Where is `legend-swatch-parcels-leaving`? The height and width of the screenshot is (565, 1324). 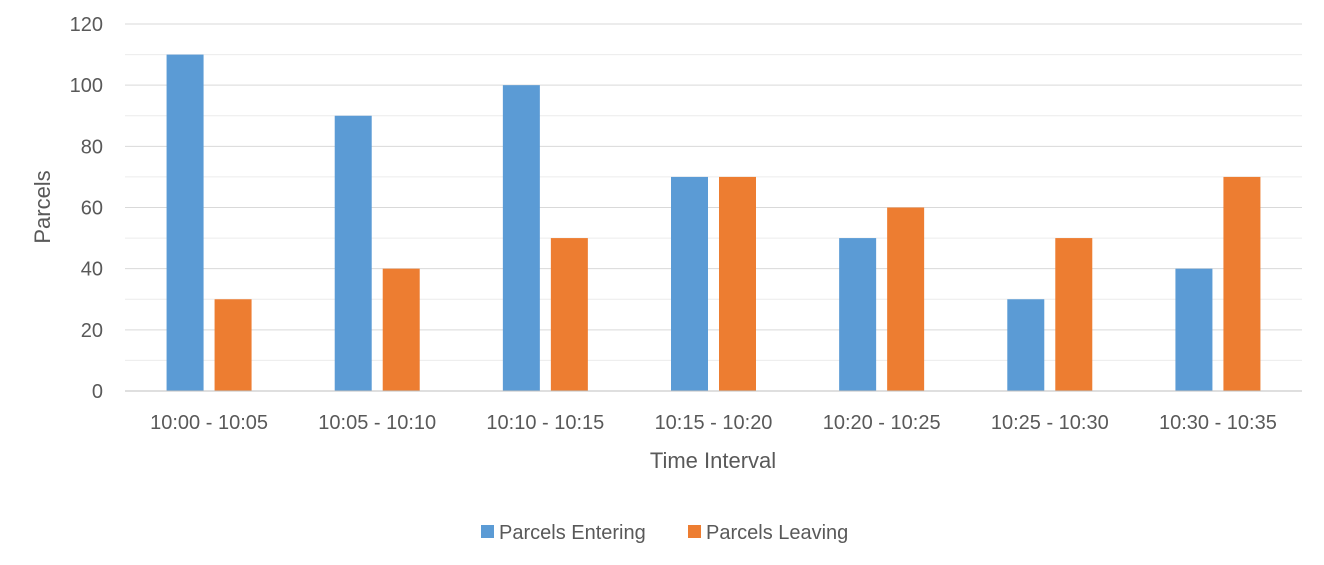
legend-swatch-parcels-leaving is located at coordinates (694, 531).